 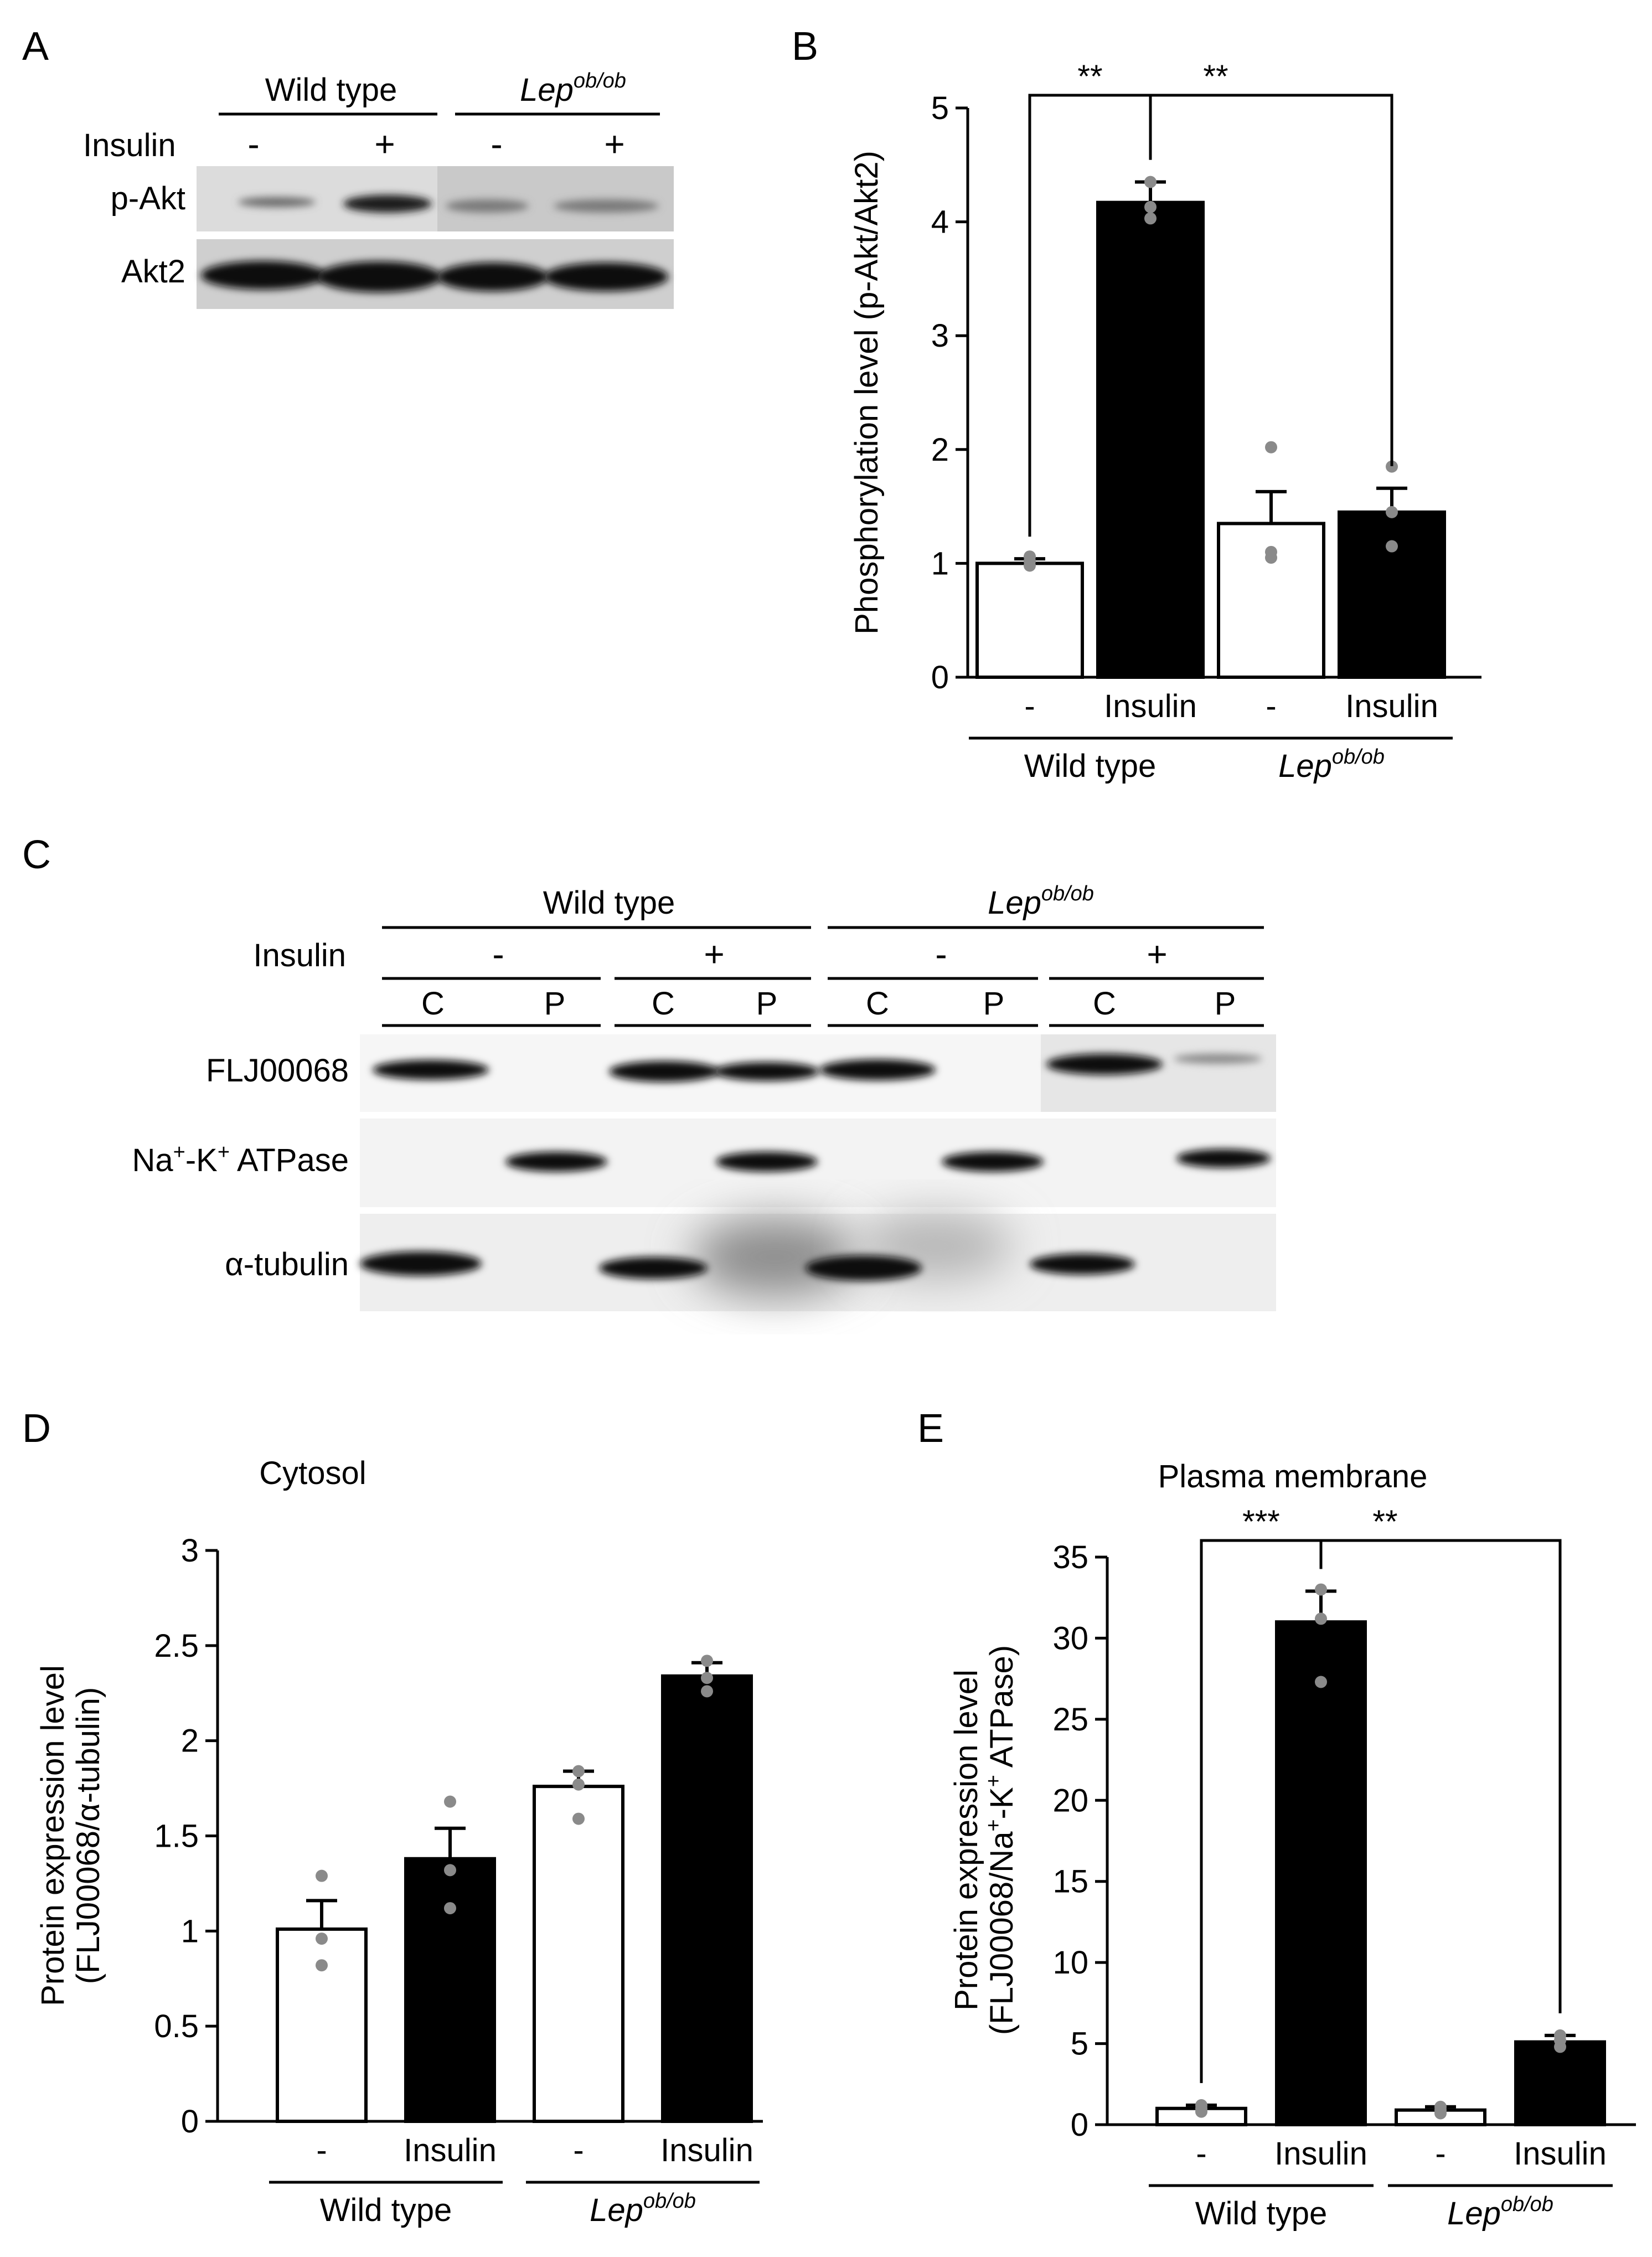 I want to click on panel-label-b: B, so click(x=805, y=46).